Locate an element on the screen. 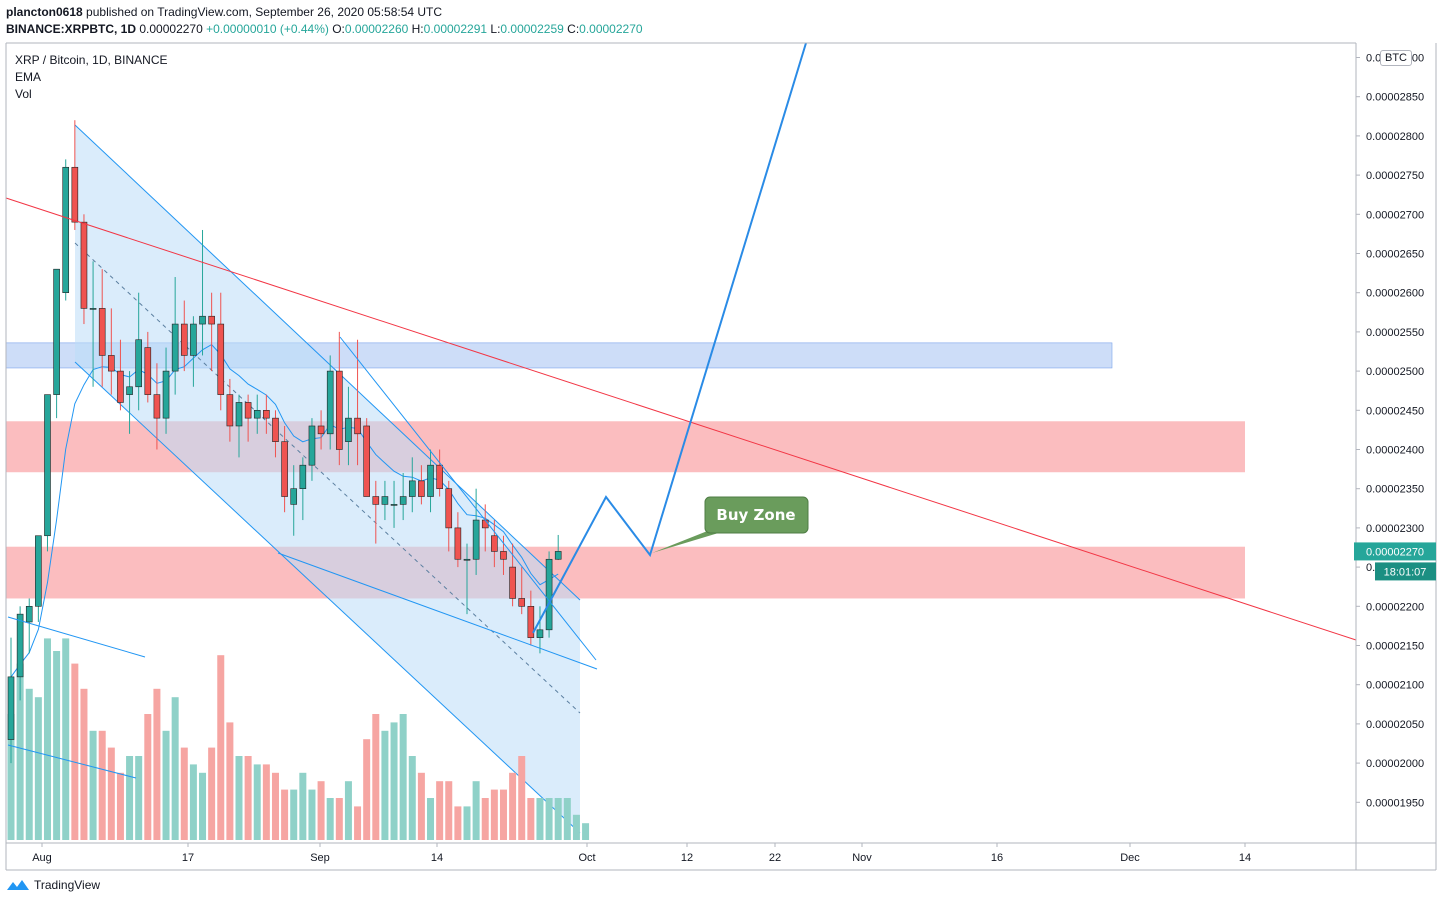 The image size is (1443, 907). close-value: 0.00002270 is located at coordinates (611, 29).